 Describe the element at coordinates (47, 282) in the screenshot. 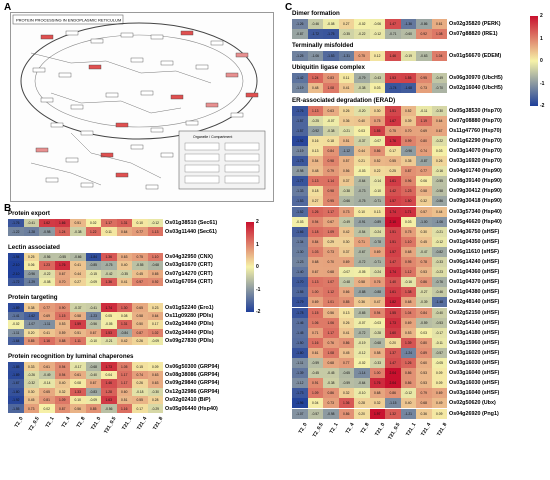

I see `heatmap-cell: -0.08` at that location.